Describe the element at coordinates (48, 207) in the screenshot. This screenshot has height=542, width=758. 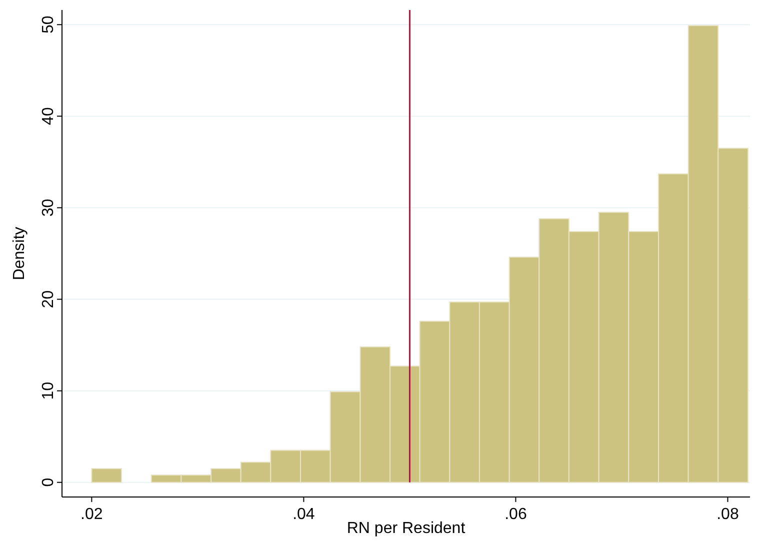
I see `y-tick-label: 30` at that location.